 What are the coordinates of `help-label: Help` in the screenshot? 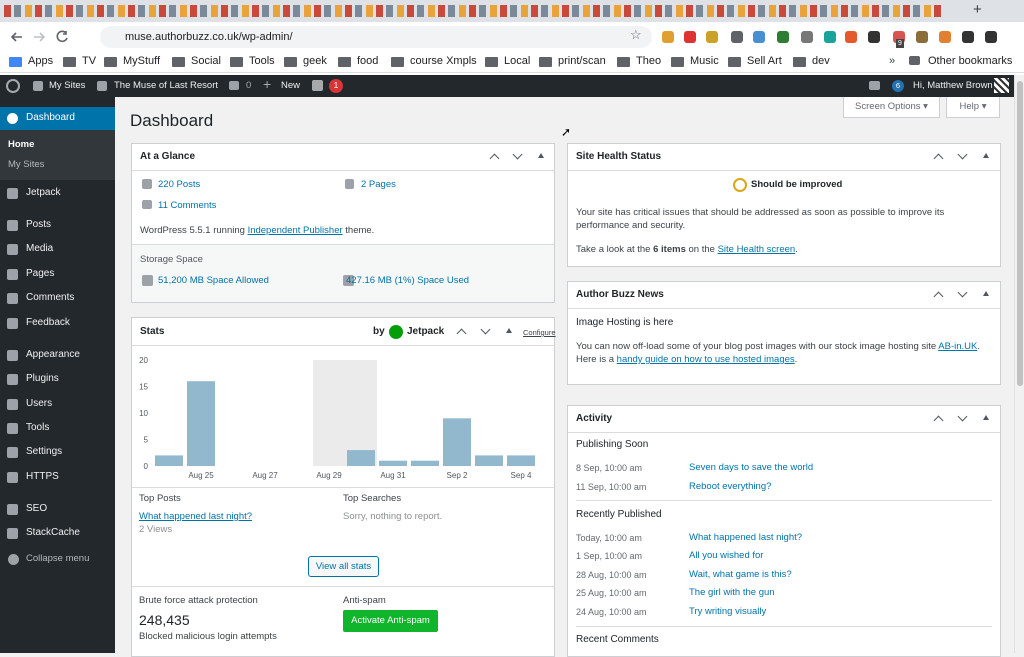 It's located at (969, 106).